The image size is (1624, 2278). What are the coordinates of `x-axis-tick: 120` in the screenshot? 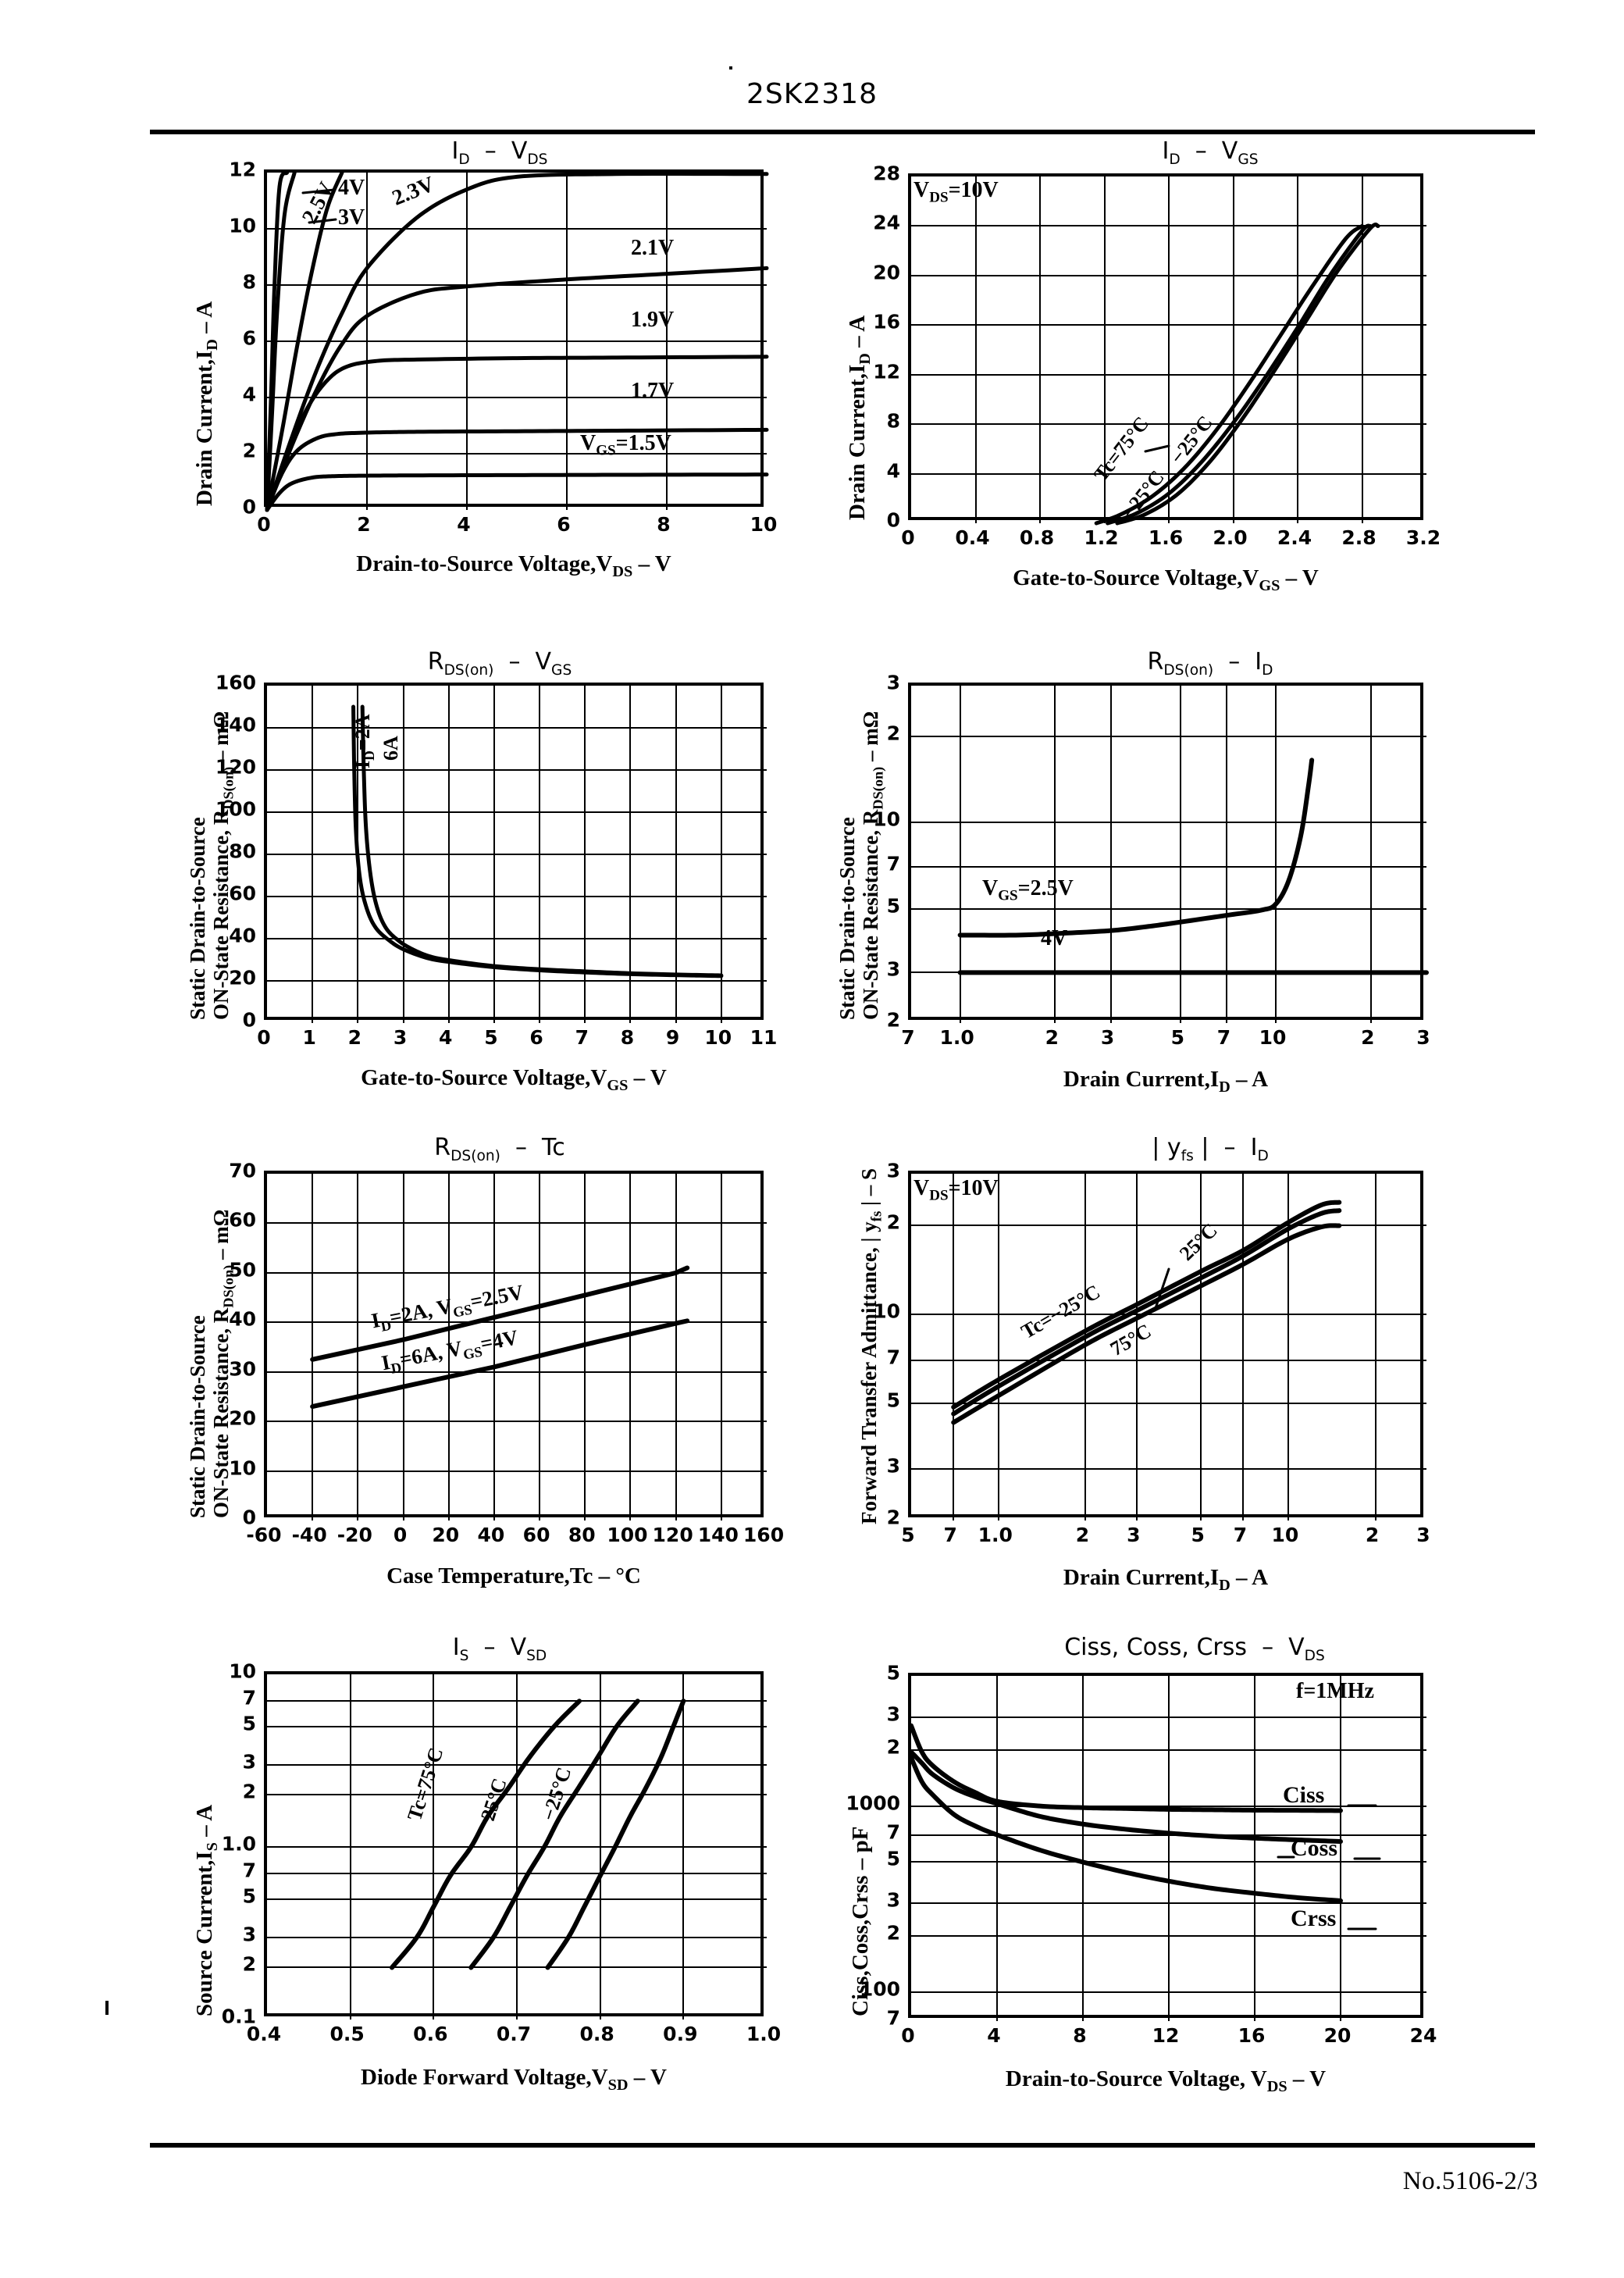 It's located at (672, 1535).